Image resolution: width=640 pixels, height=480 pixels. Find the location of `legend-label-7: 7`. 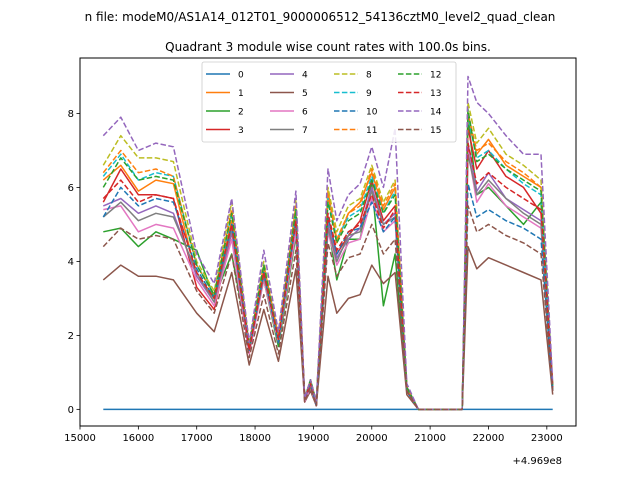

legend-label-7: 7 is located at coordinates (305, 131).